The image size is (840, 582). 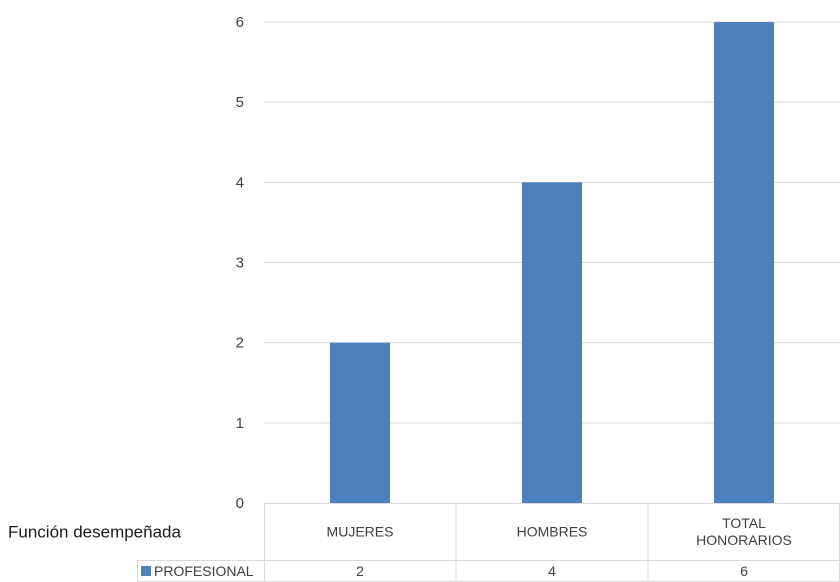 I want to click on data-cell: 6, so click(x=744, y=571).